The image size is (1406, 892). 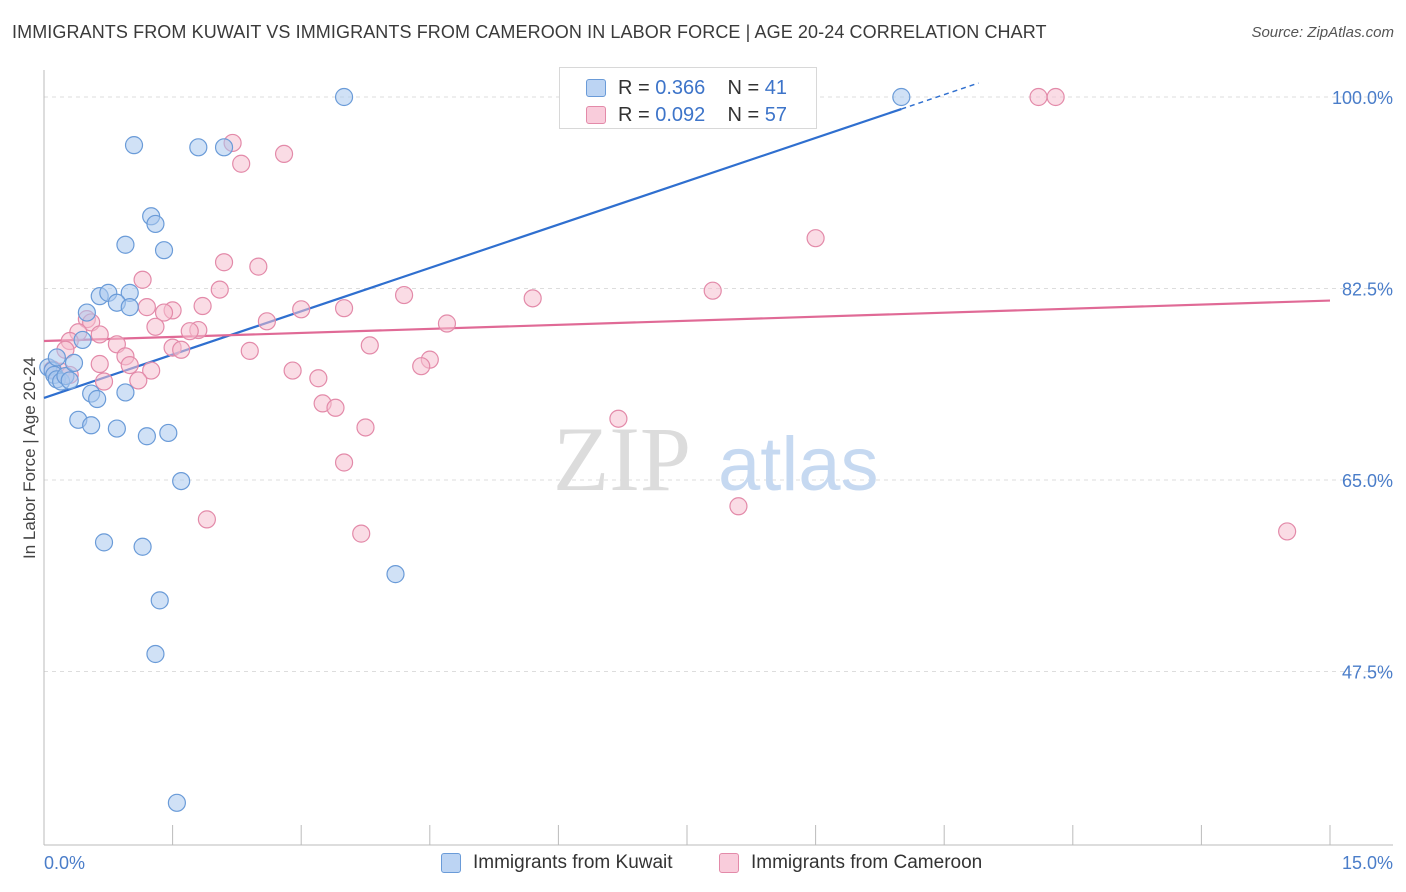 I want to click on x-tick-label-1: 15.0%, so click(x=1367, y=863).